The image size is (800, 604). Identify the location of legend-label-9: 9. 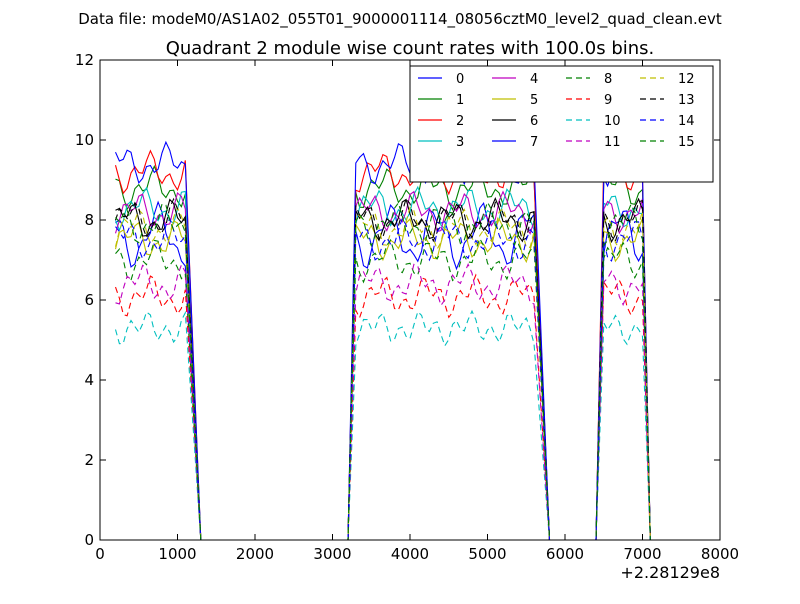
(608, 100).